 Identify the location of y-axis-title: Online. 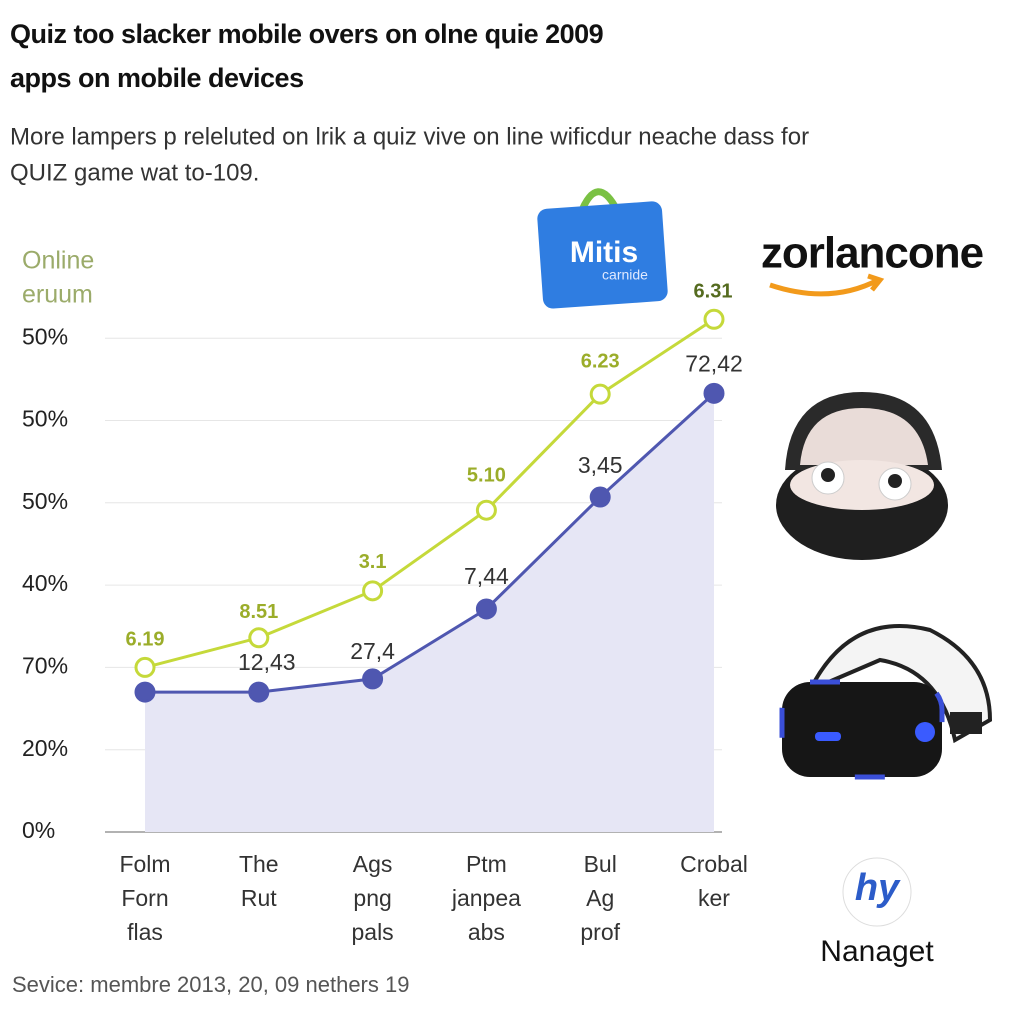
(58, 261).